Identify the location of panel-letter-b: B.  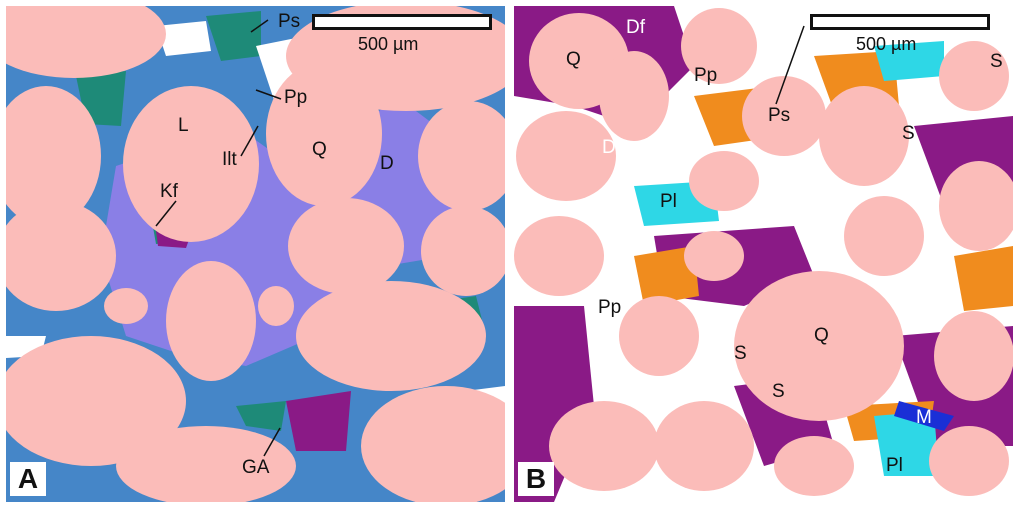
(536, 479).